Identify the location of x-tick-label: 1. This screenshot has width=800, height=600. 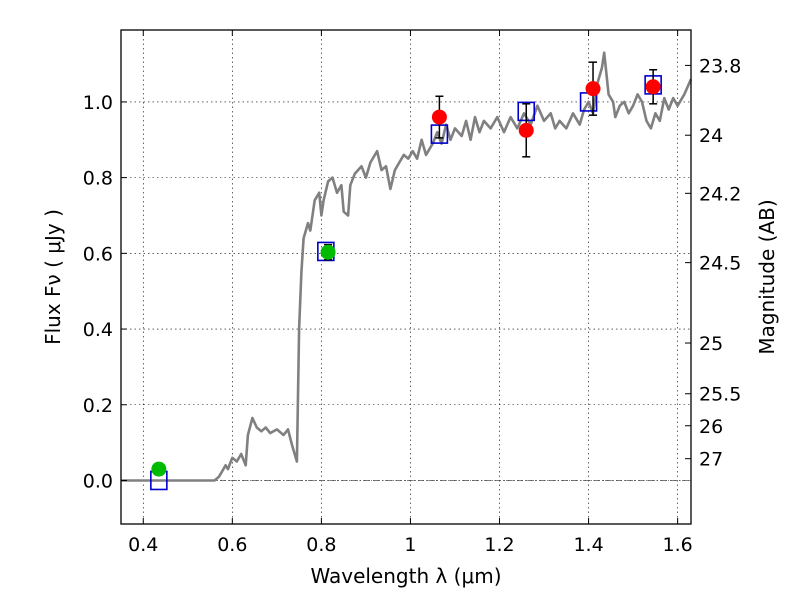
(410, 545).